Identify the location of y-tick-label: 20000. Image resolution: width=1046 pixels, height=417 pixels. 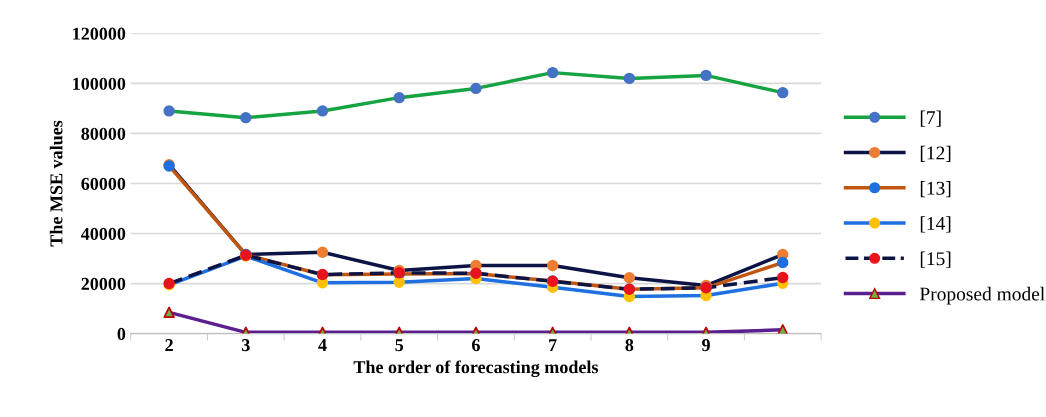
(103, 283).